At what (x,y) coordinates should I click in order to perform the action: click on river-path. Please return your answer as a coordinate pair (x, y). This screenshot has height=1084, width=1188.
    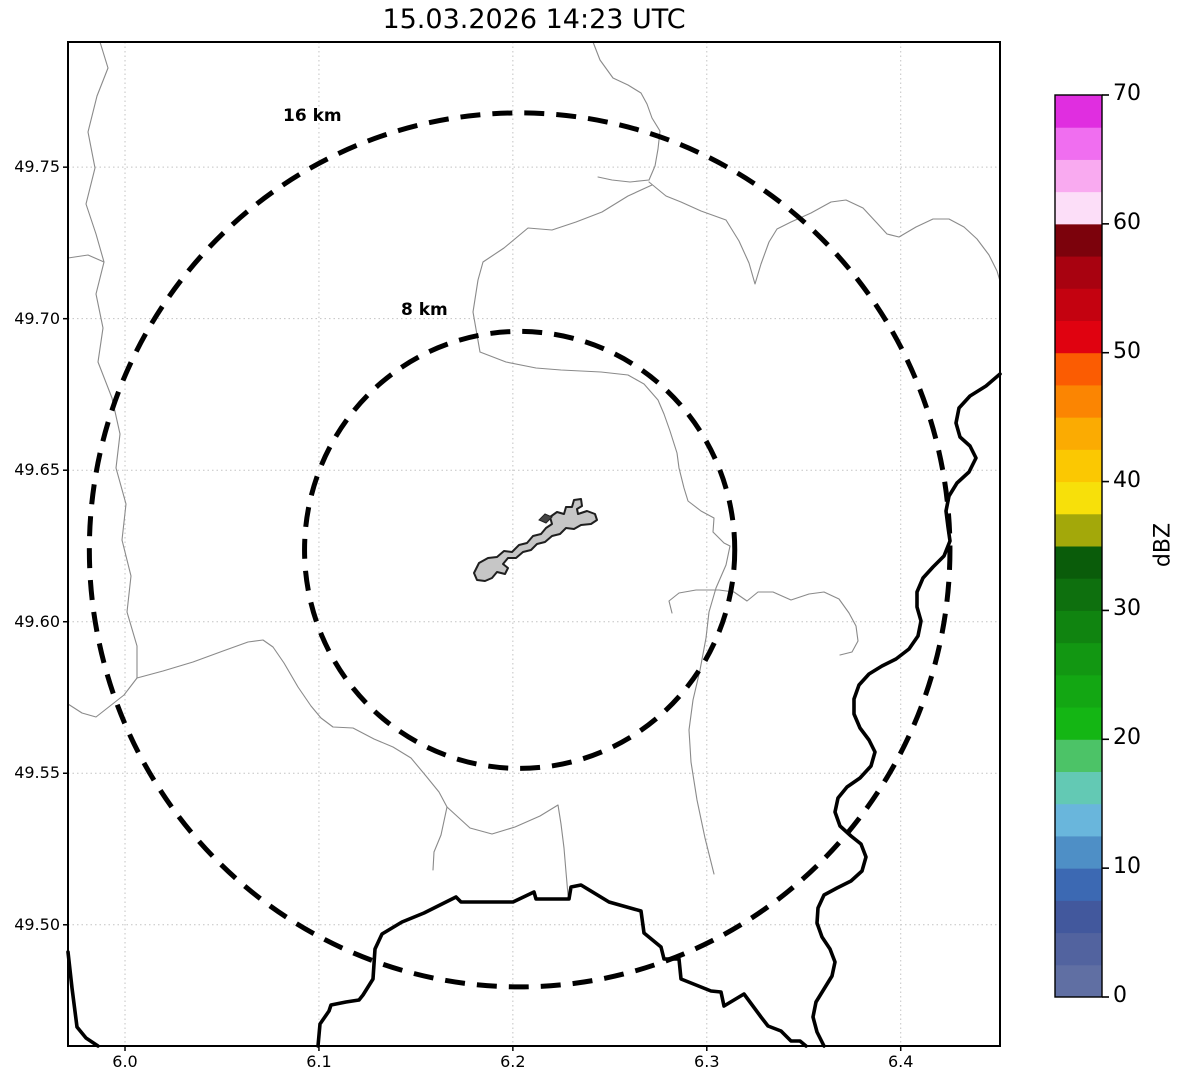
    Looking at the image, I should click on (906, 710).